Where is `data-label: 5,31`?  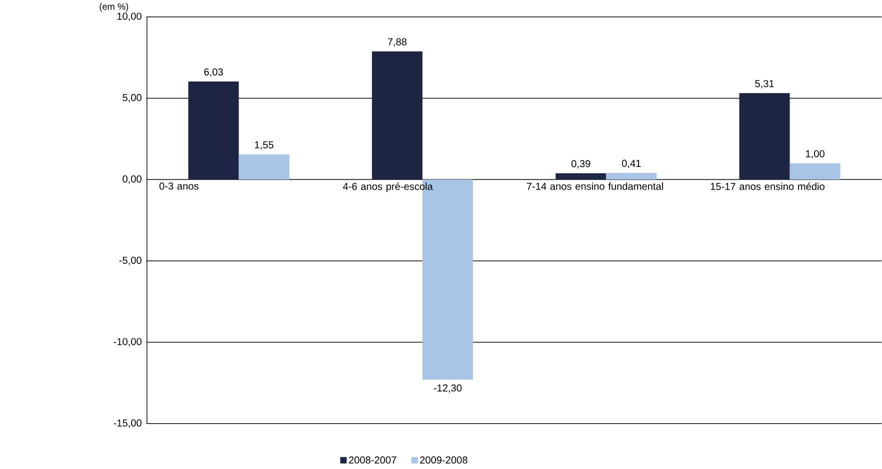 data-label: 5,31 is located at coordinates (764, 84).